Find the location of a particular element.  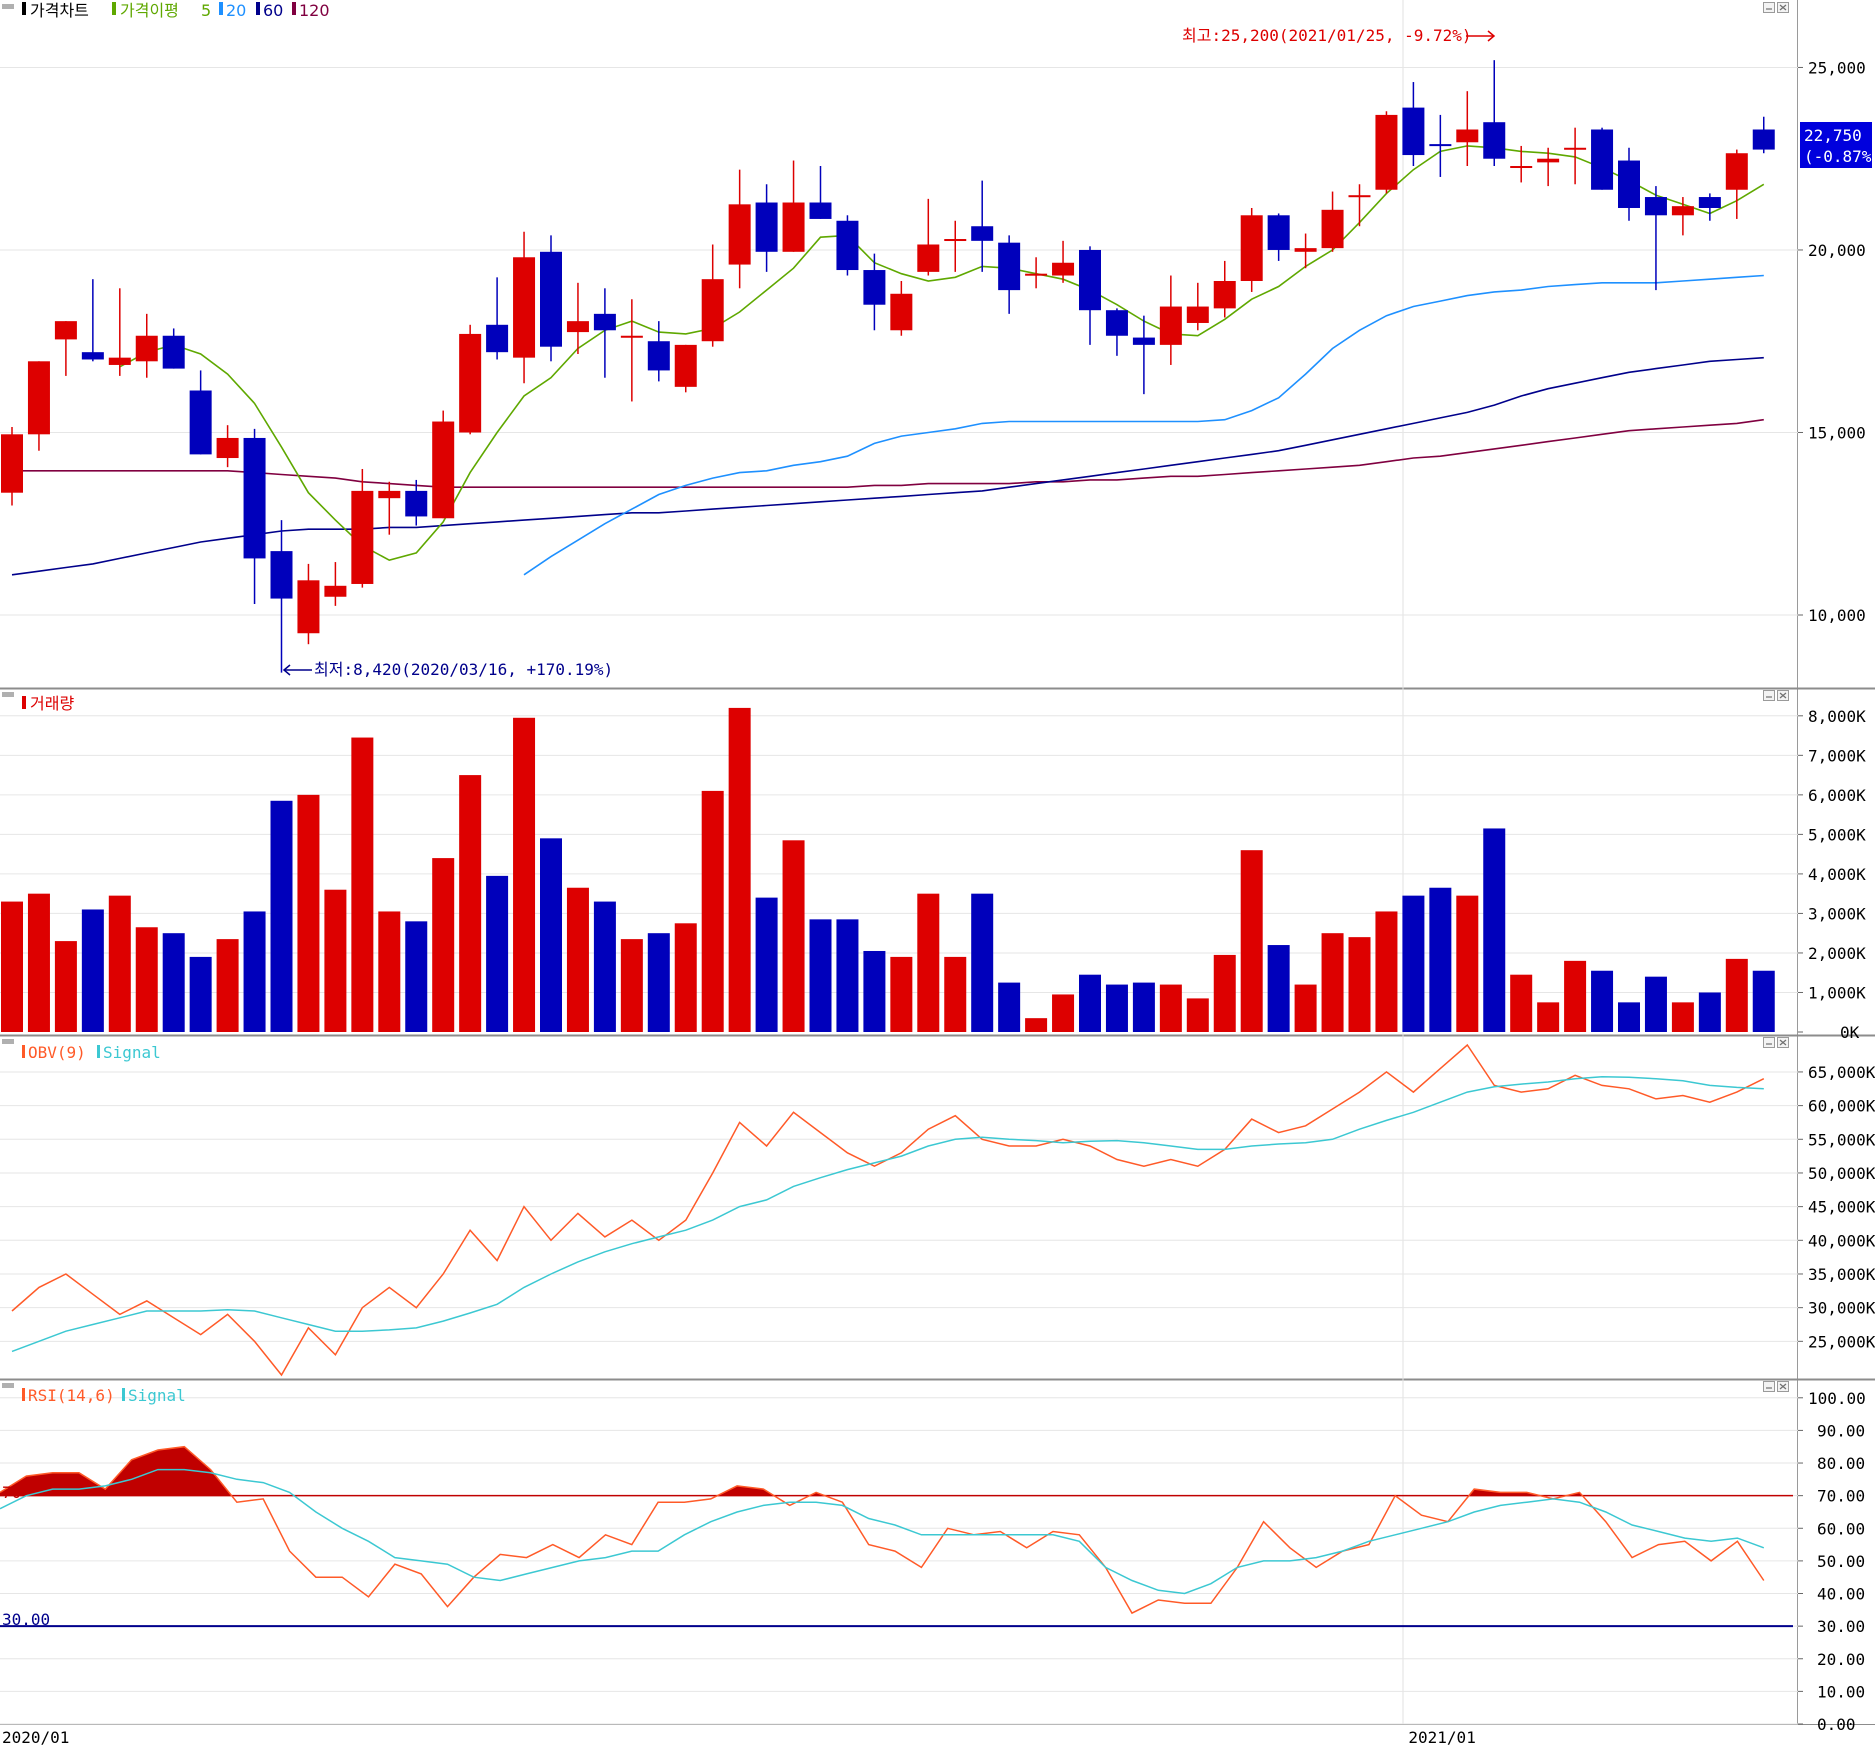

time-axis: 2020/01 2021/01 is located at coordinates (739, 1737).